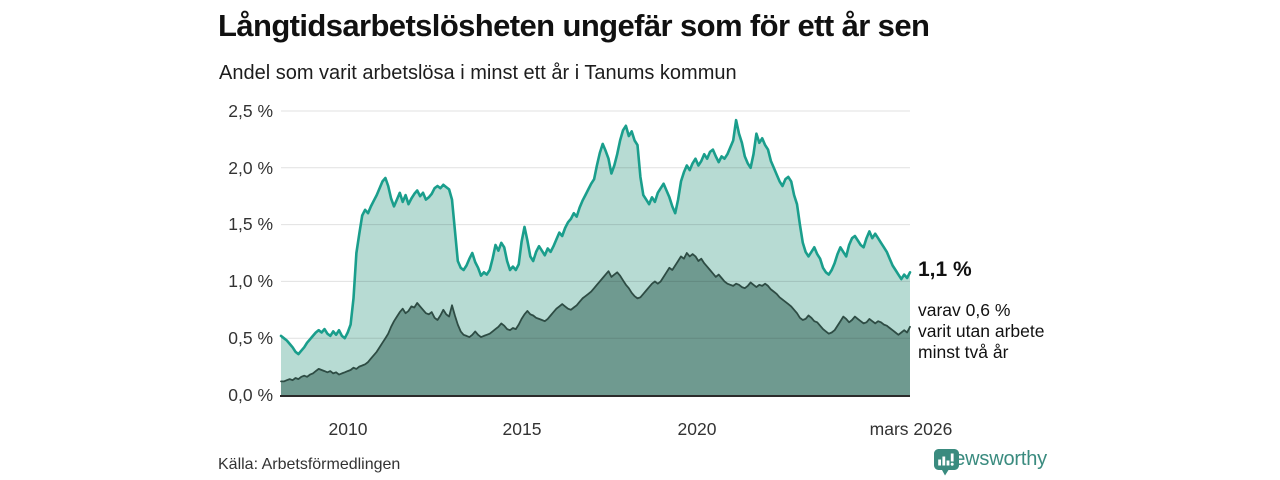 The height and width of the screenshot is (480, 1280). I want to click on y-tick-label: 2,5 %, so click(250, 111).